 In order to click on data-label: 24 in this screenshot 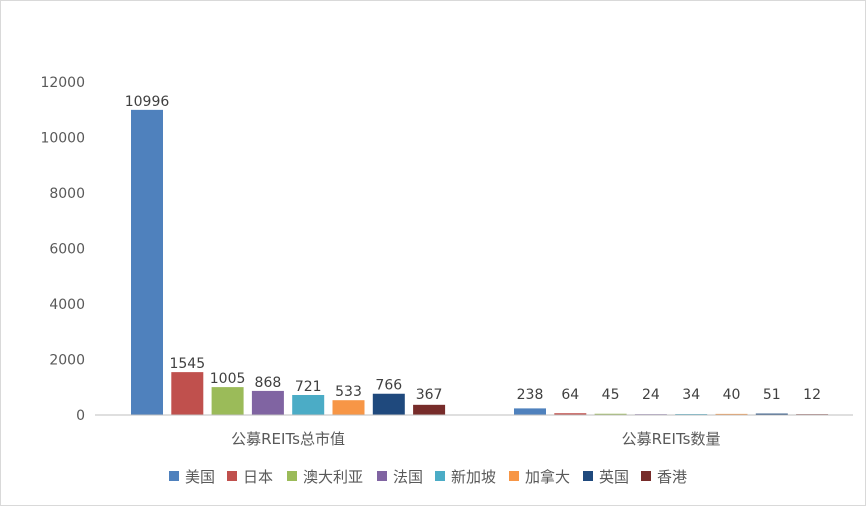, I will do `click(651, 395)`.